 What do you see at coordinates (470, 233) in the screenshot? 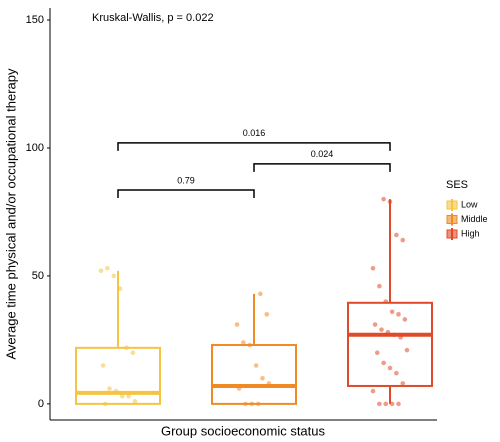
I see `legend-label: High` at bounding box center [470, 233].